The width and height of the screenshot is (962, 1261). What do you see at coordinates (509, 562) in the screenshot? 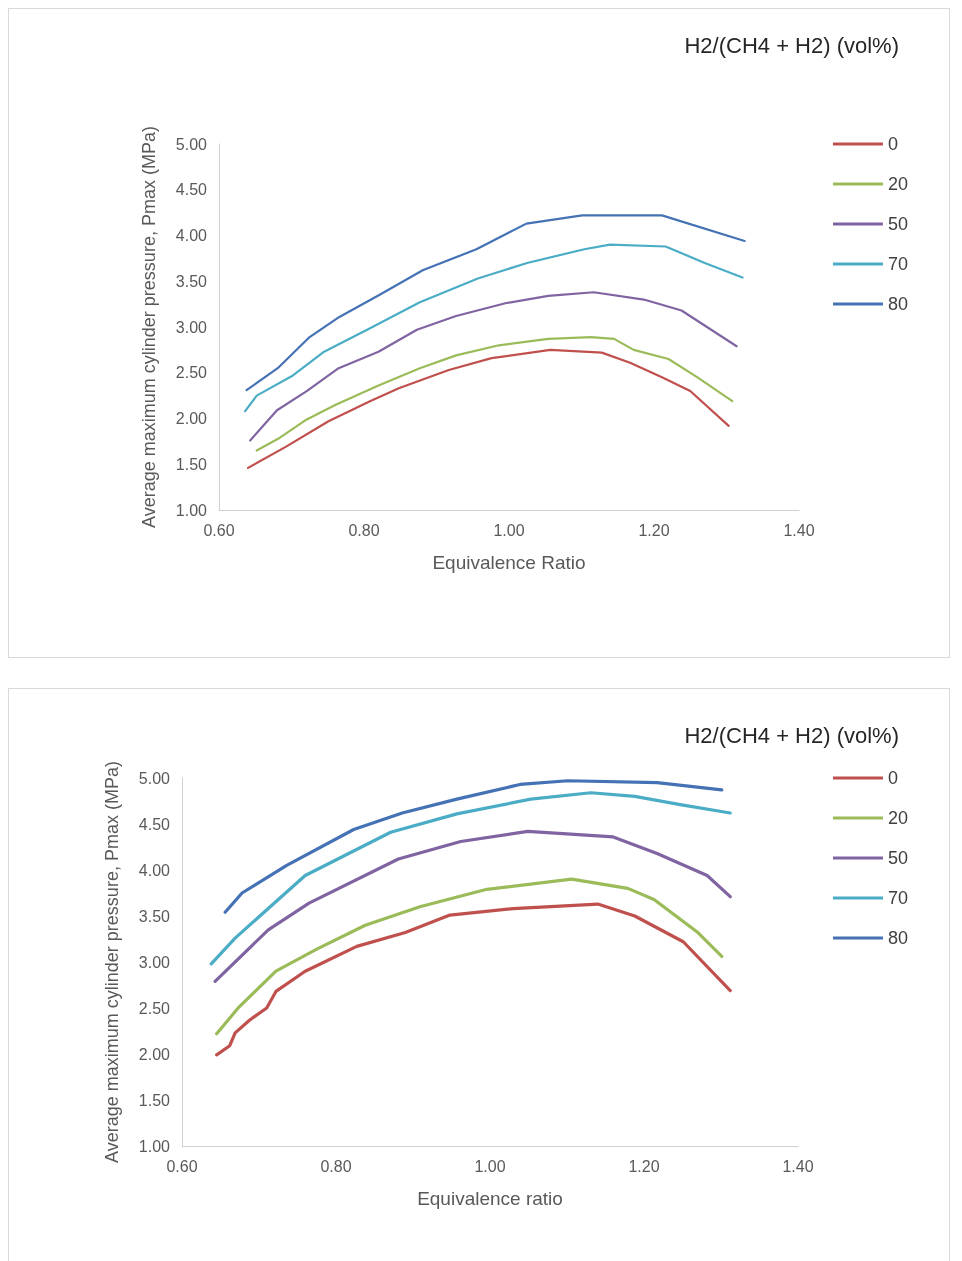
I see `x-axis-title: Equivalence Ratio` at bounding box center [509, 562].